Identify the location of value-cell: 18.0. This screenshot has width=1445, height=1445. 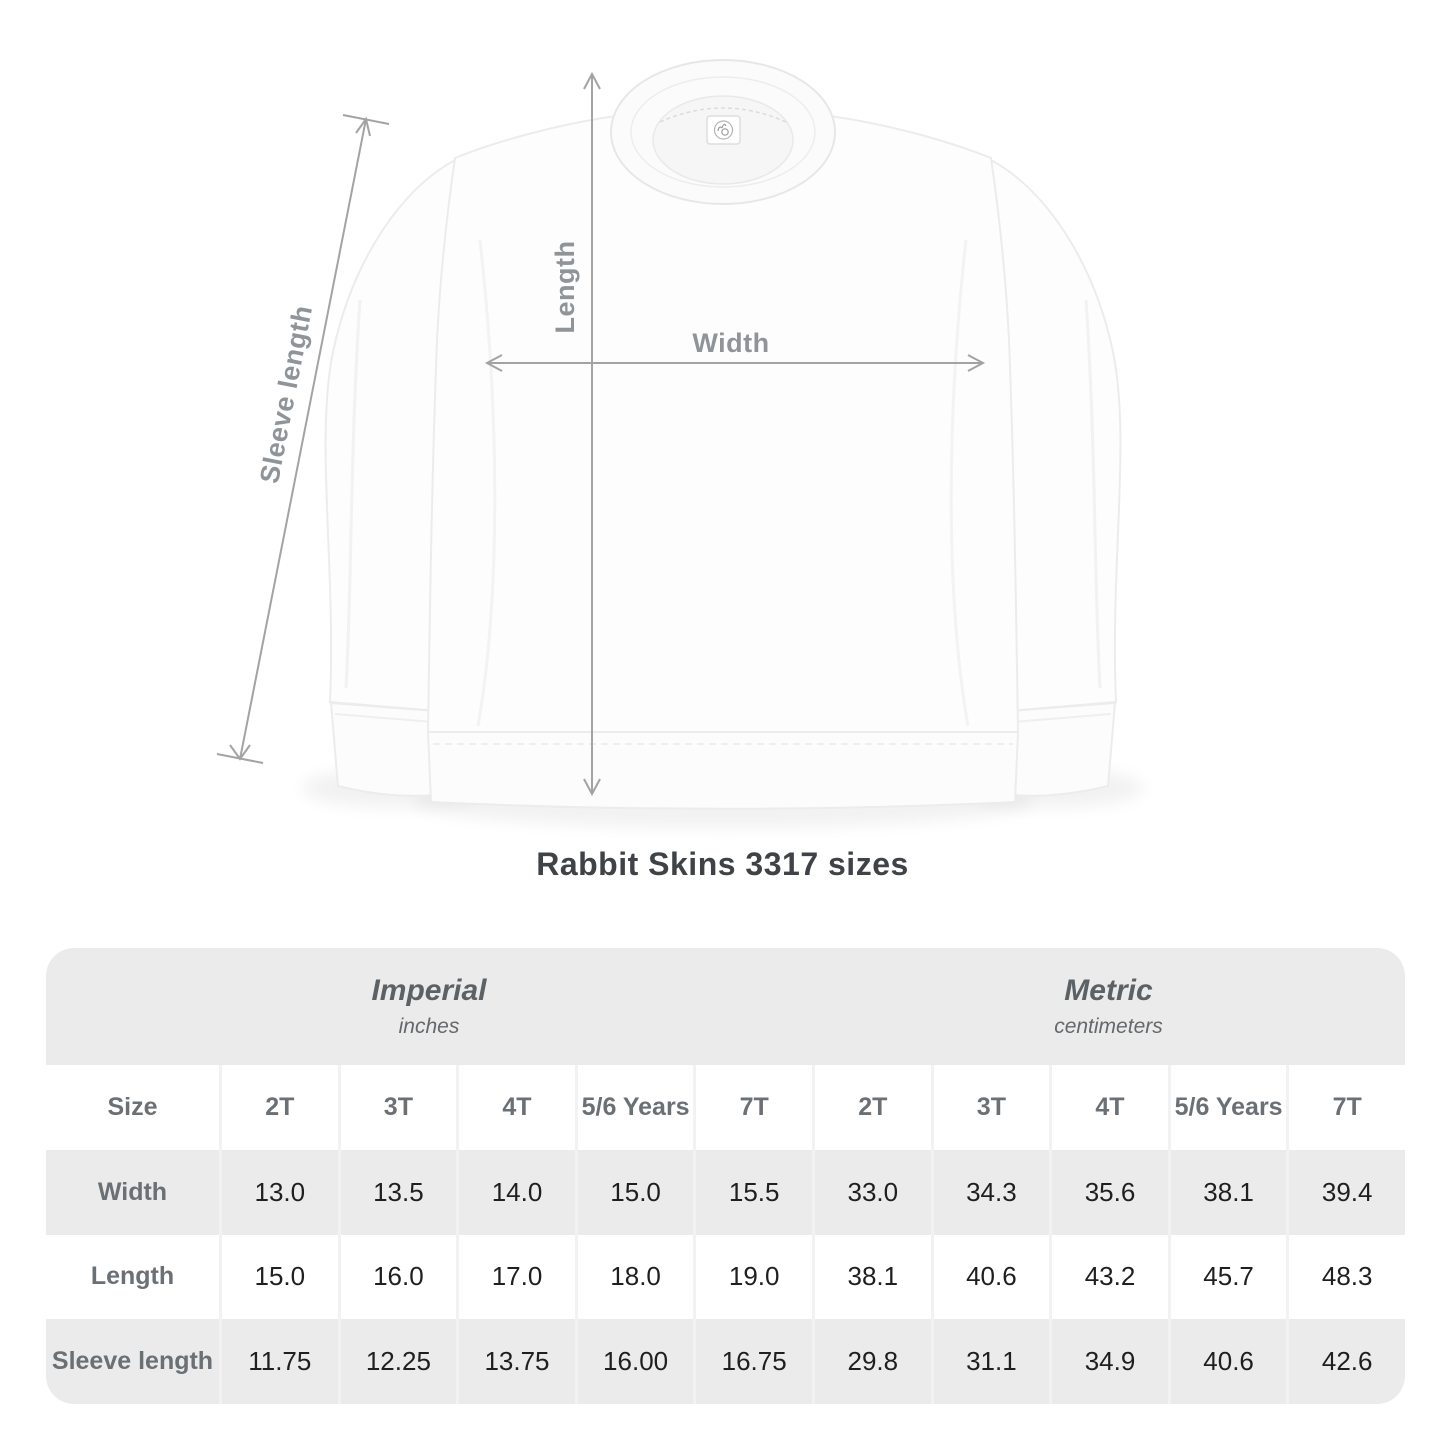
(634, 1277).